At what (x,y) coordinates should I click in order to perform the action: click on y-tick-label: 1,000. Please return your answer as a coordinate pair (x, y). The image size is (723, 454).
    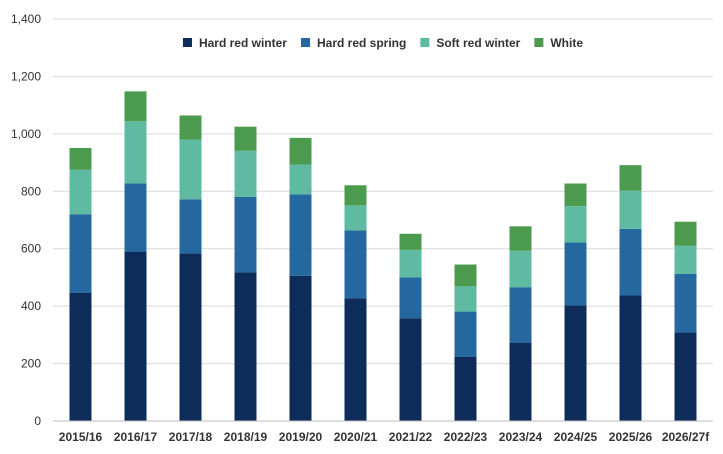
    Looking at the image, I should click on (26, 134).